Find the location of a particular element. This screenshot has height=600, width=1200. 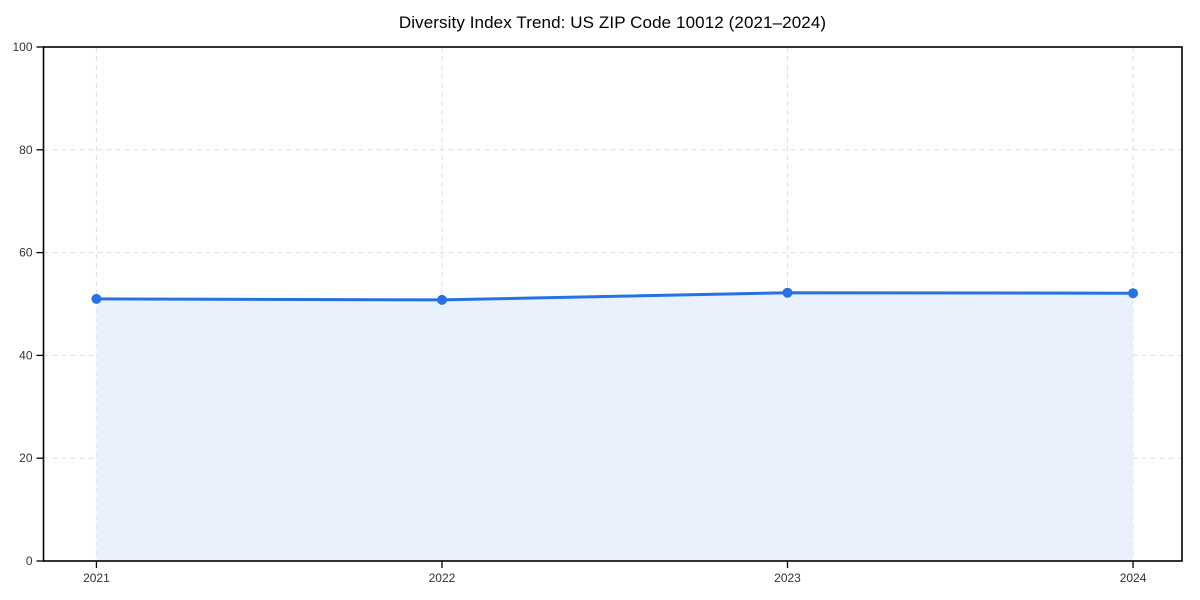

data-point-2023 is located at coordinates (787, 292).